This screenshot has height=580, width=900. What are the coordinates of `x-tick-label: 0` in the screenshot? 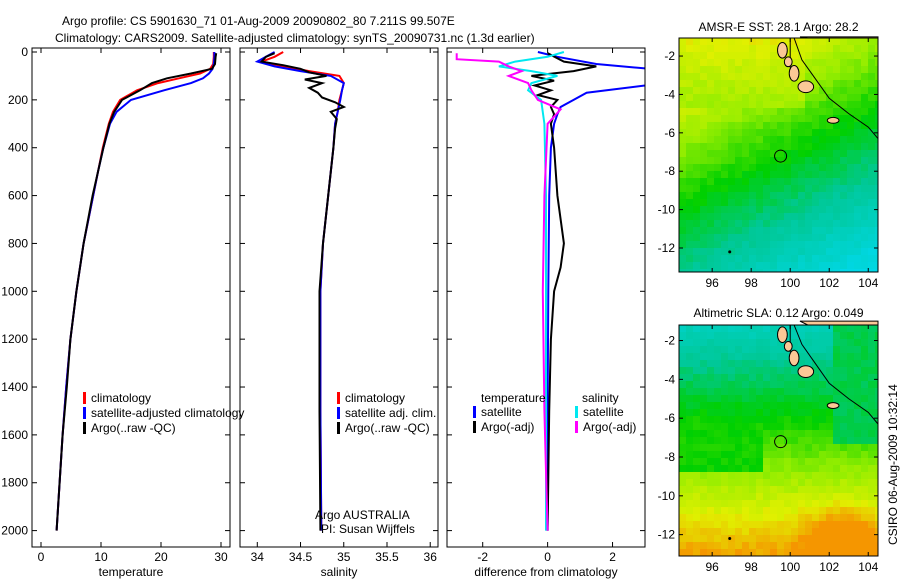 It's located at (547, 557).